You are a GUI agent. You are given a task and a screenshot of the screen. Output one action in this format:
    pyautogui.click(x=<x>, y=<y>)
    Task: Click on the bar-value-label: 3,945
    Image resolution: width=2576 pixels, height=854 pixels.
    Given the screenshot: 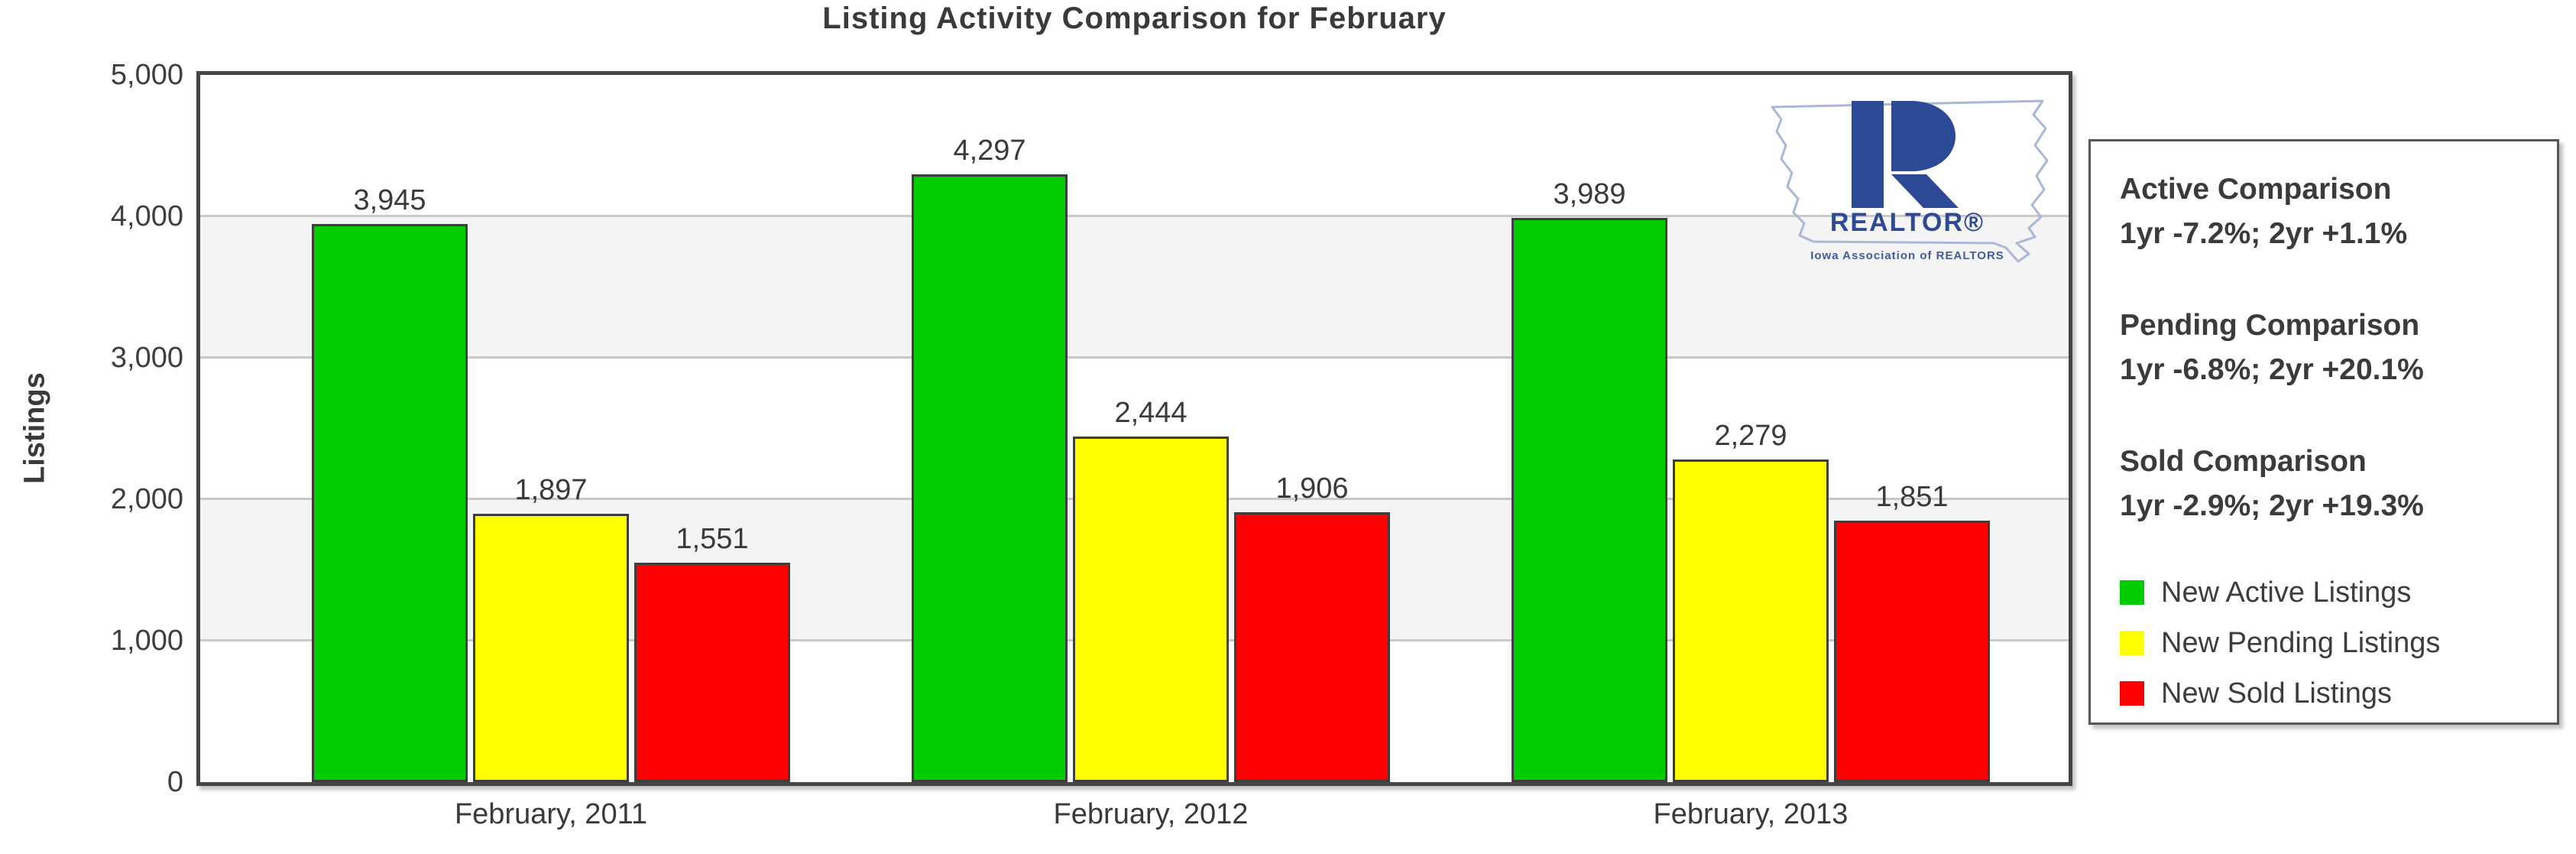 What is the action you would take?
    pyautogui.click(x=390, y=200)
    